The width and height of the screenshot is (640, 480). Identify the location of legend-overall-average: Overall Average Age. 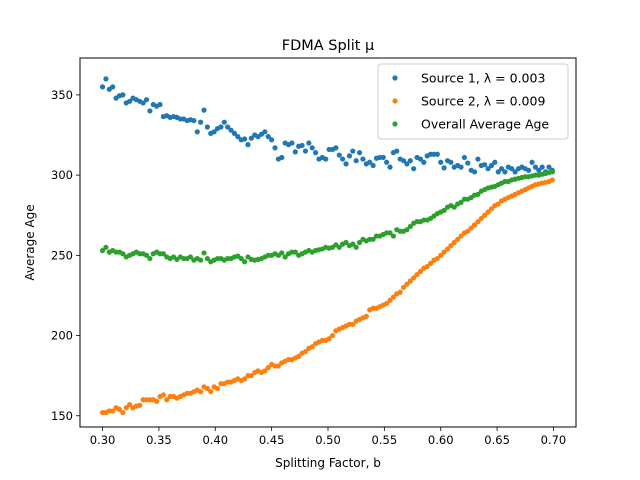
(470, 124).